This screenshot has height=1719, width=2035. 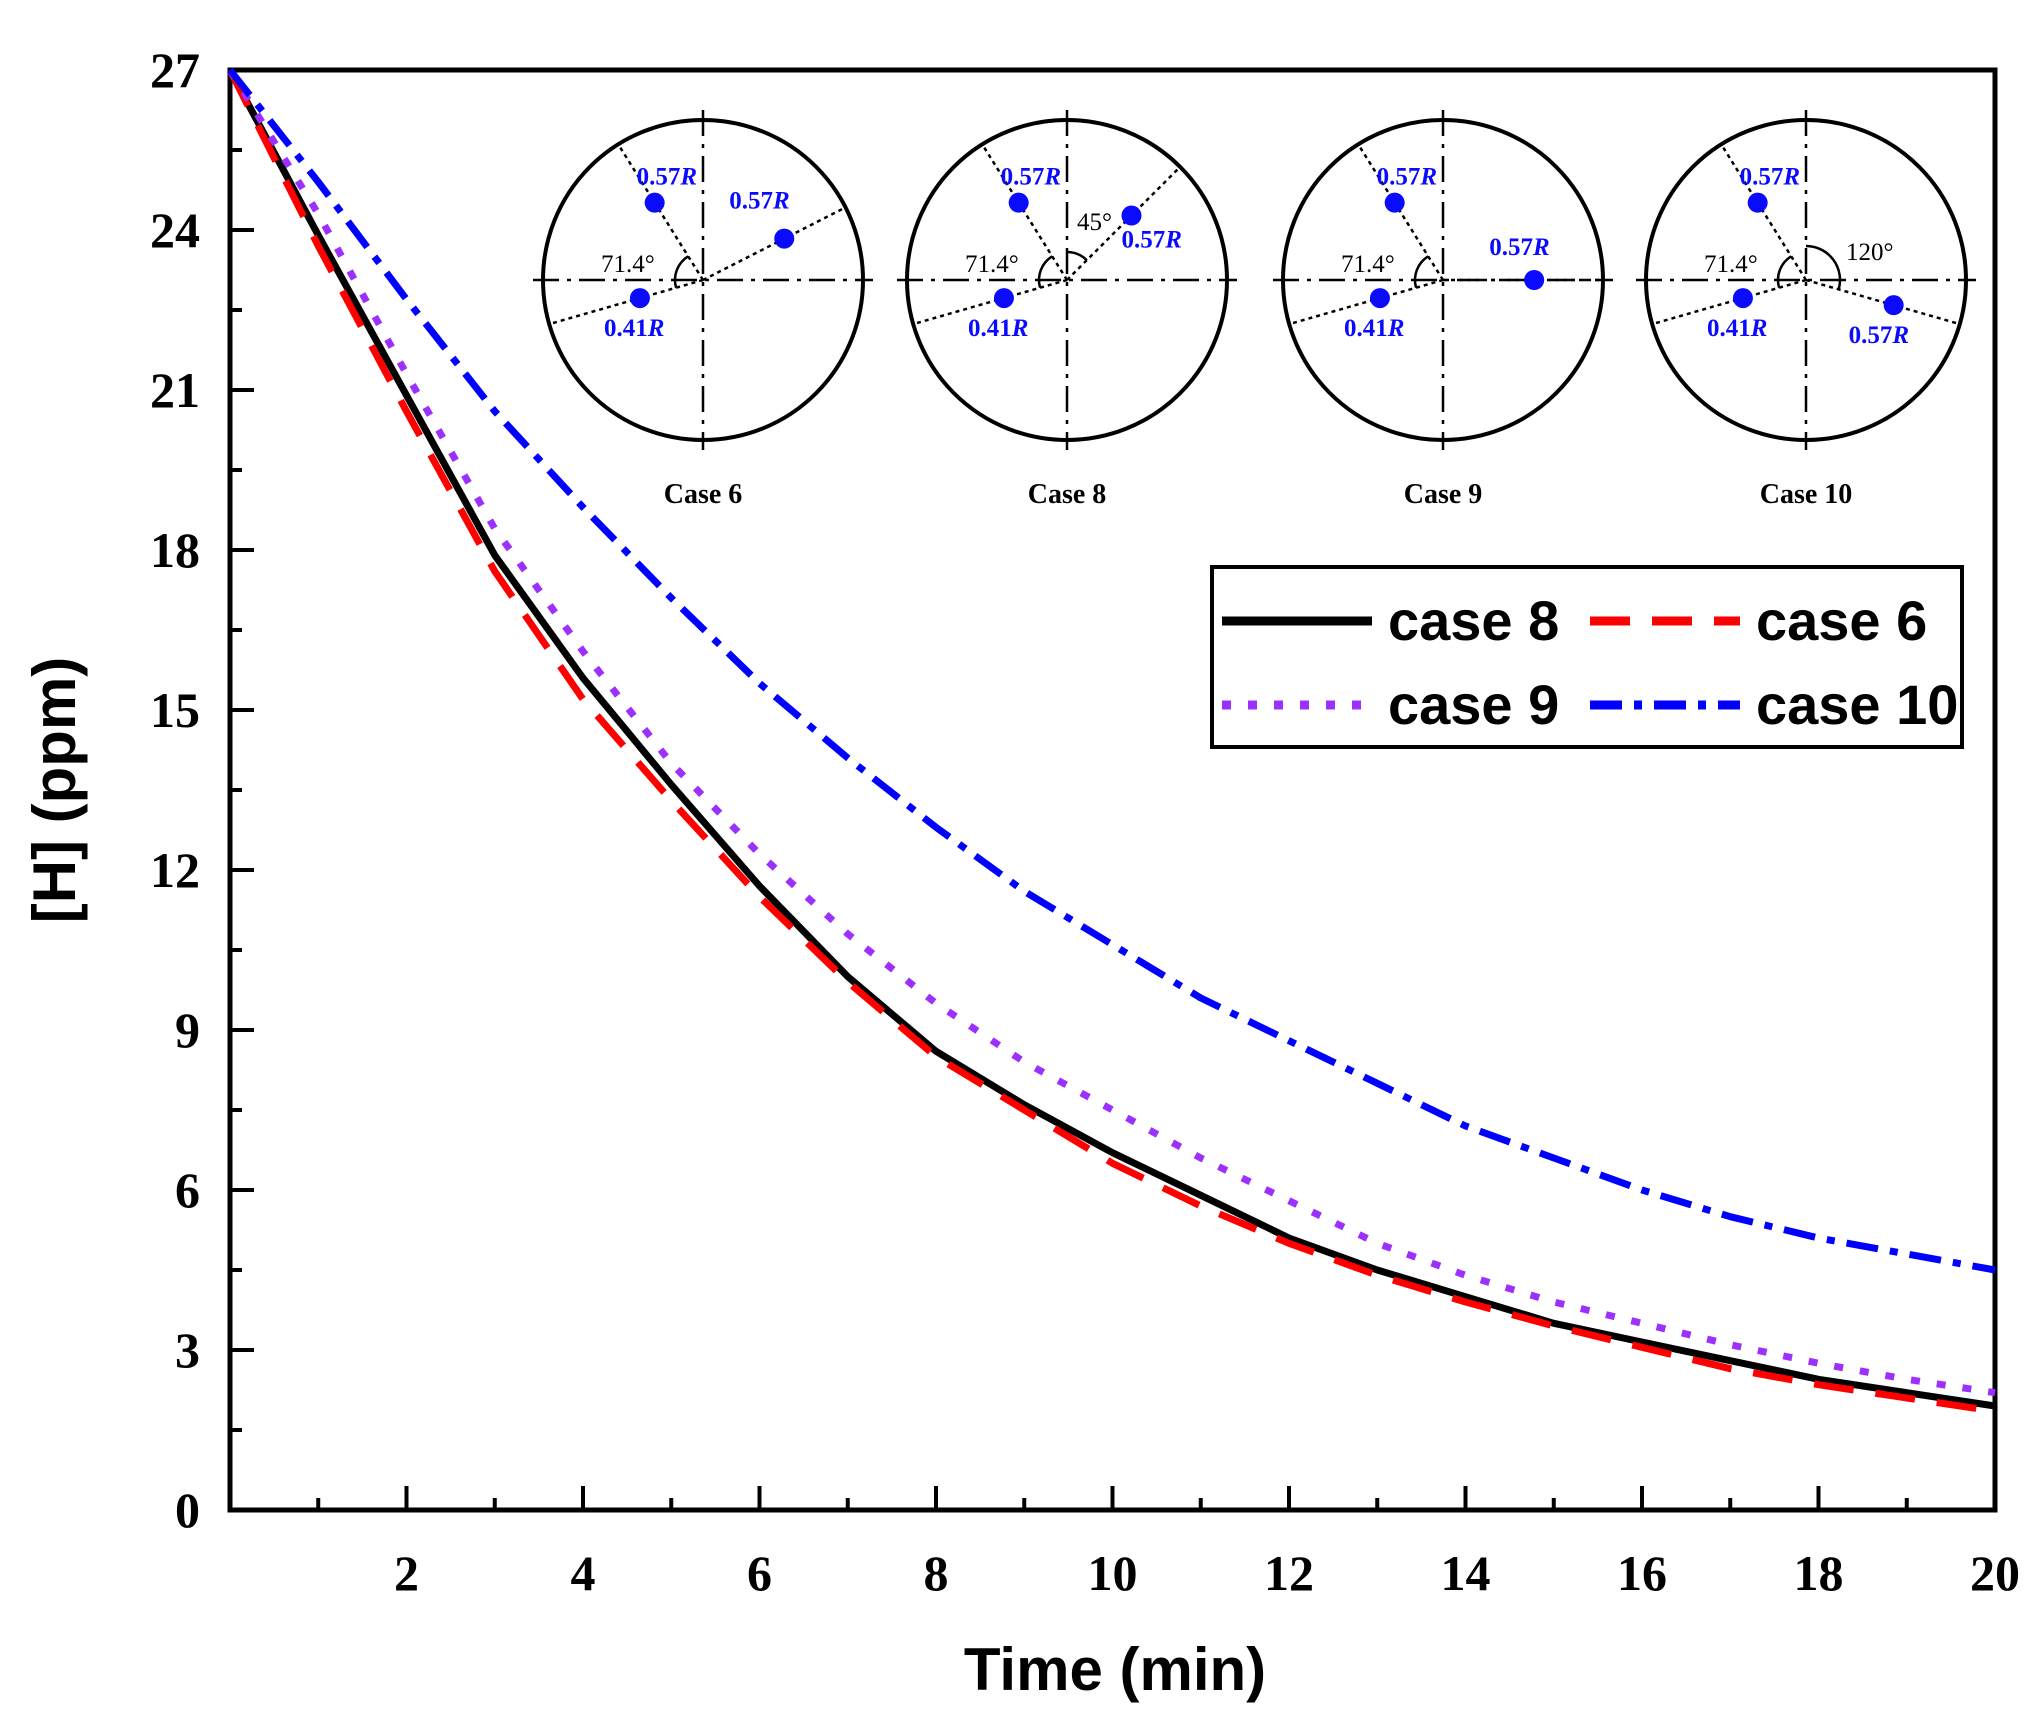 I want to click on y-tick-label: 21, so click(x=175, y=390).